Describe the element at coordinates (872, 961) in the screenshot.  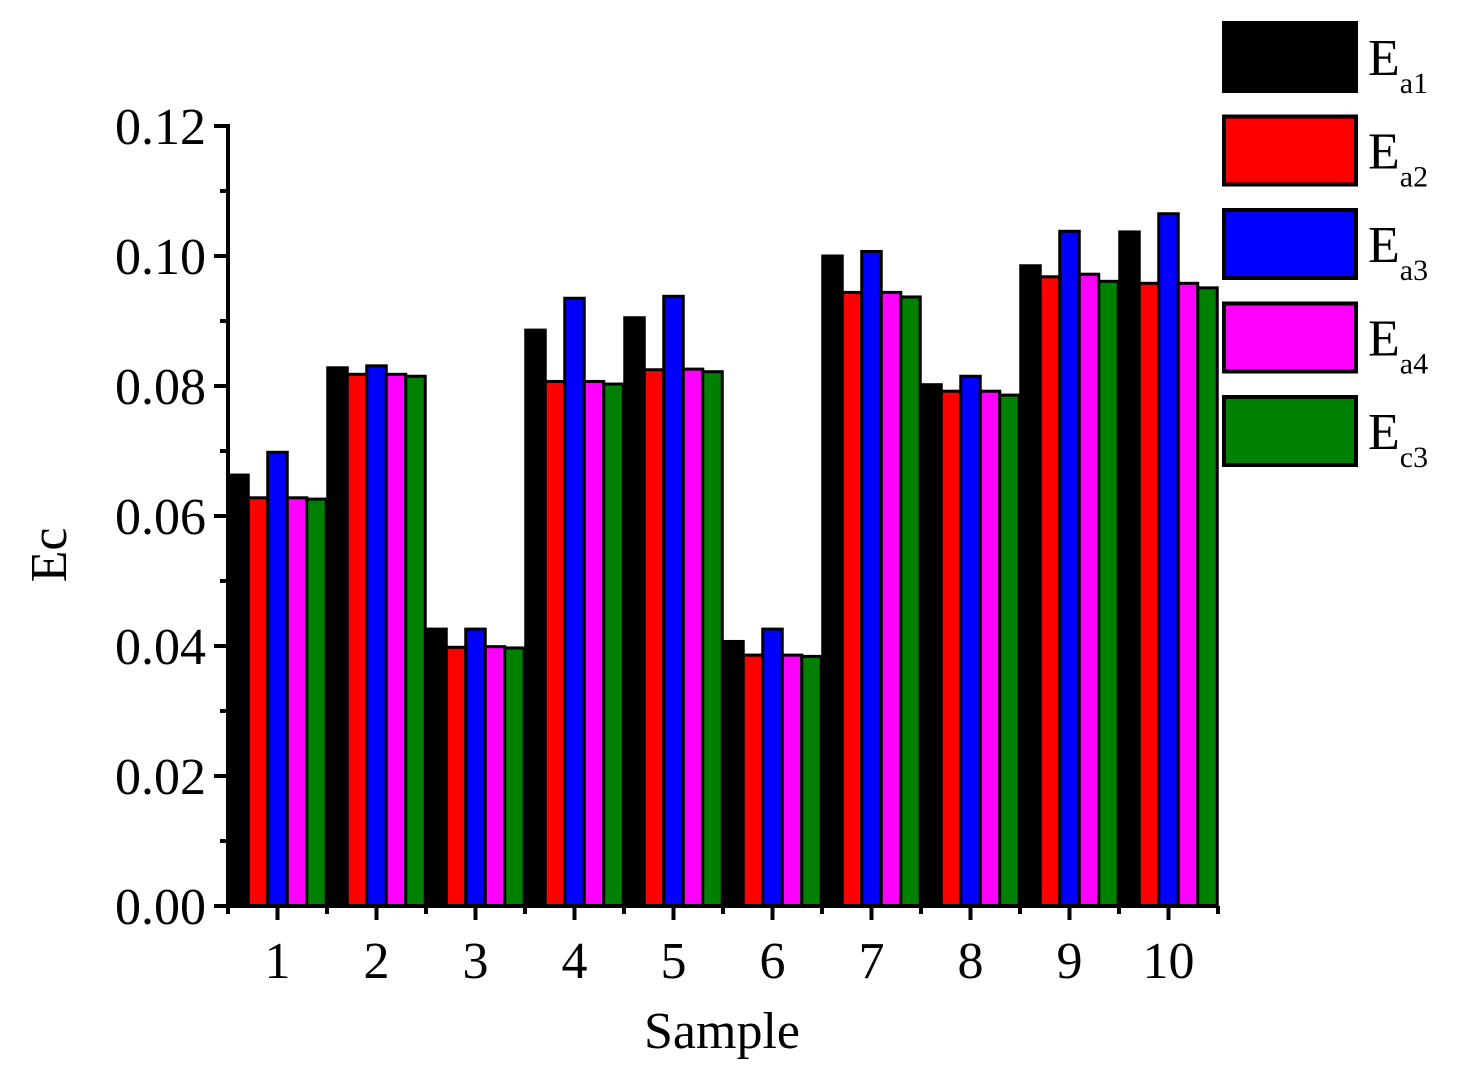
I see `x-tick-label: 7` at that location.